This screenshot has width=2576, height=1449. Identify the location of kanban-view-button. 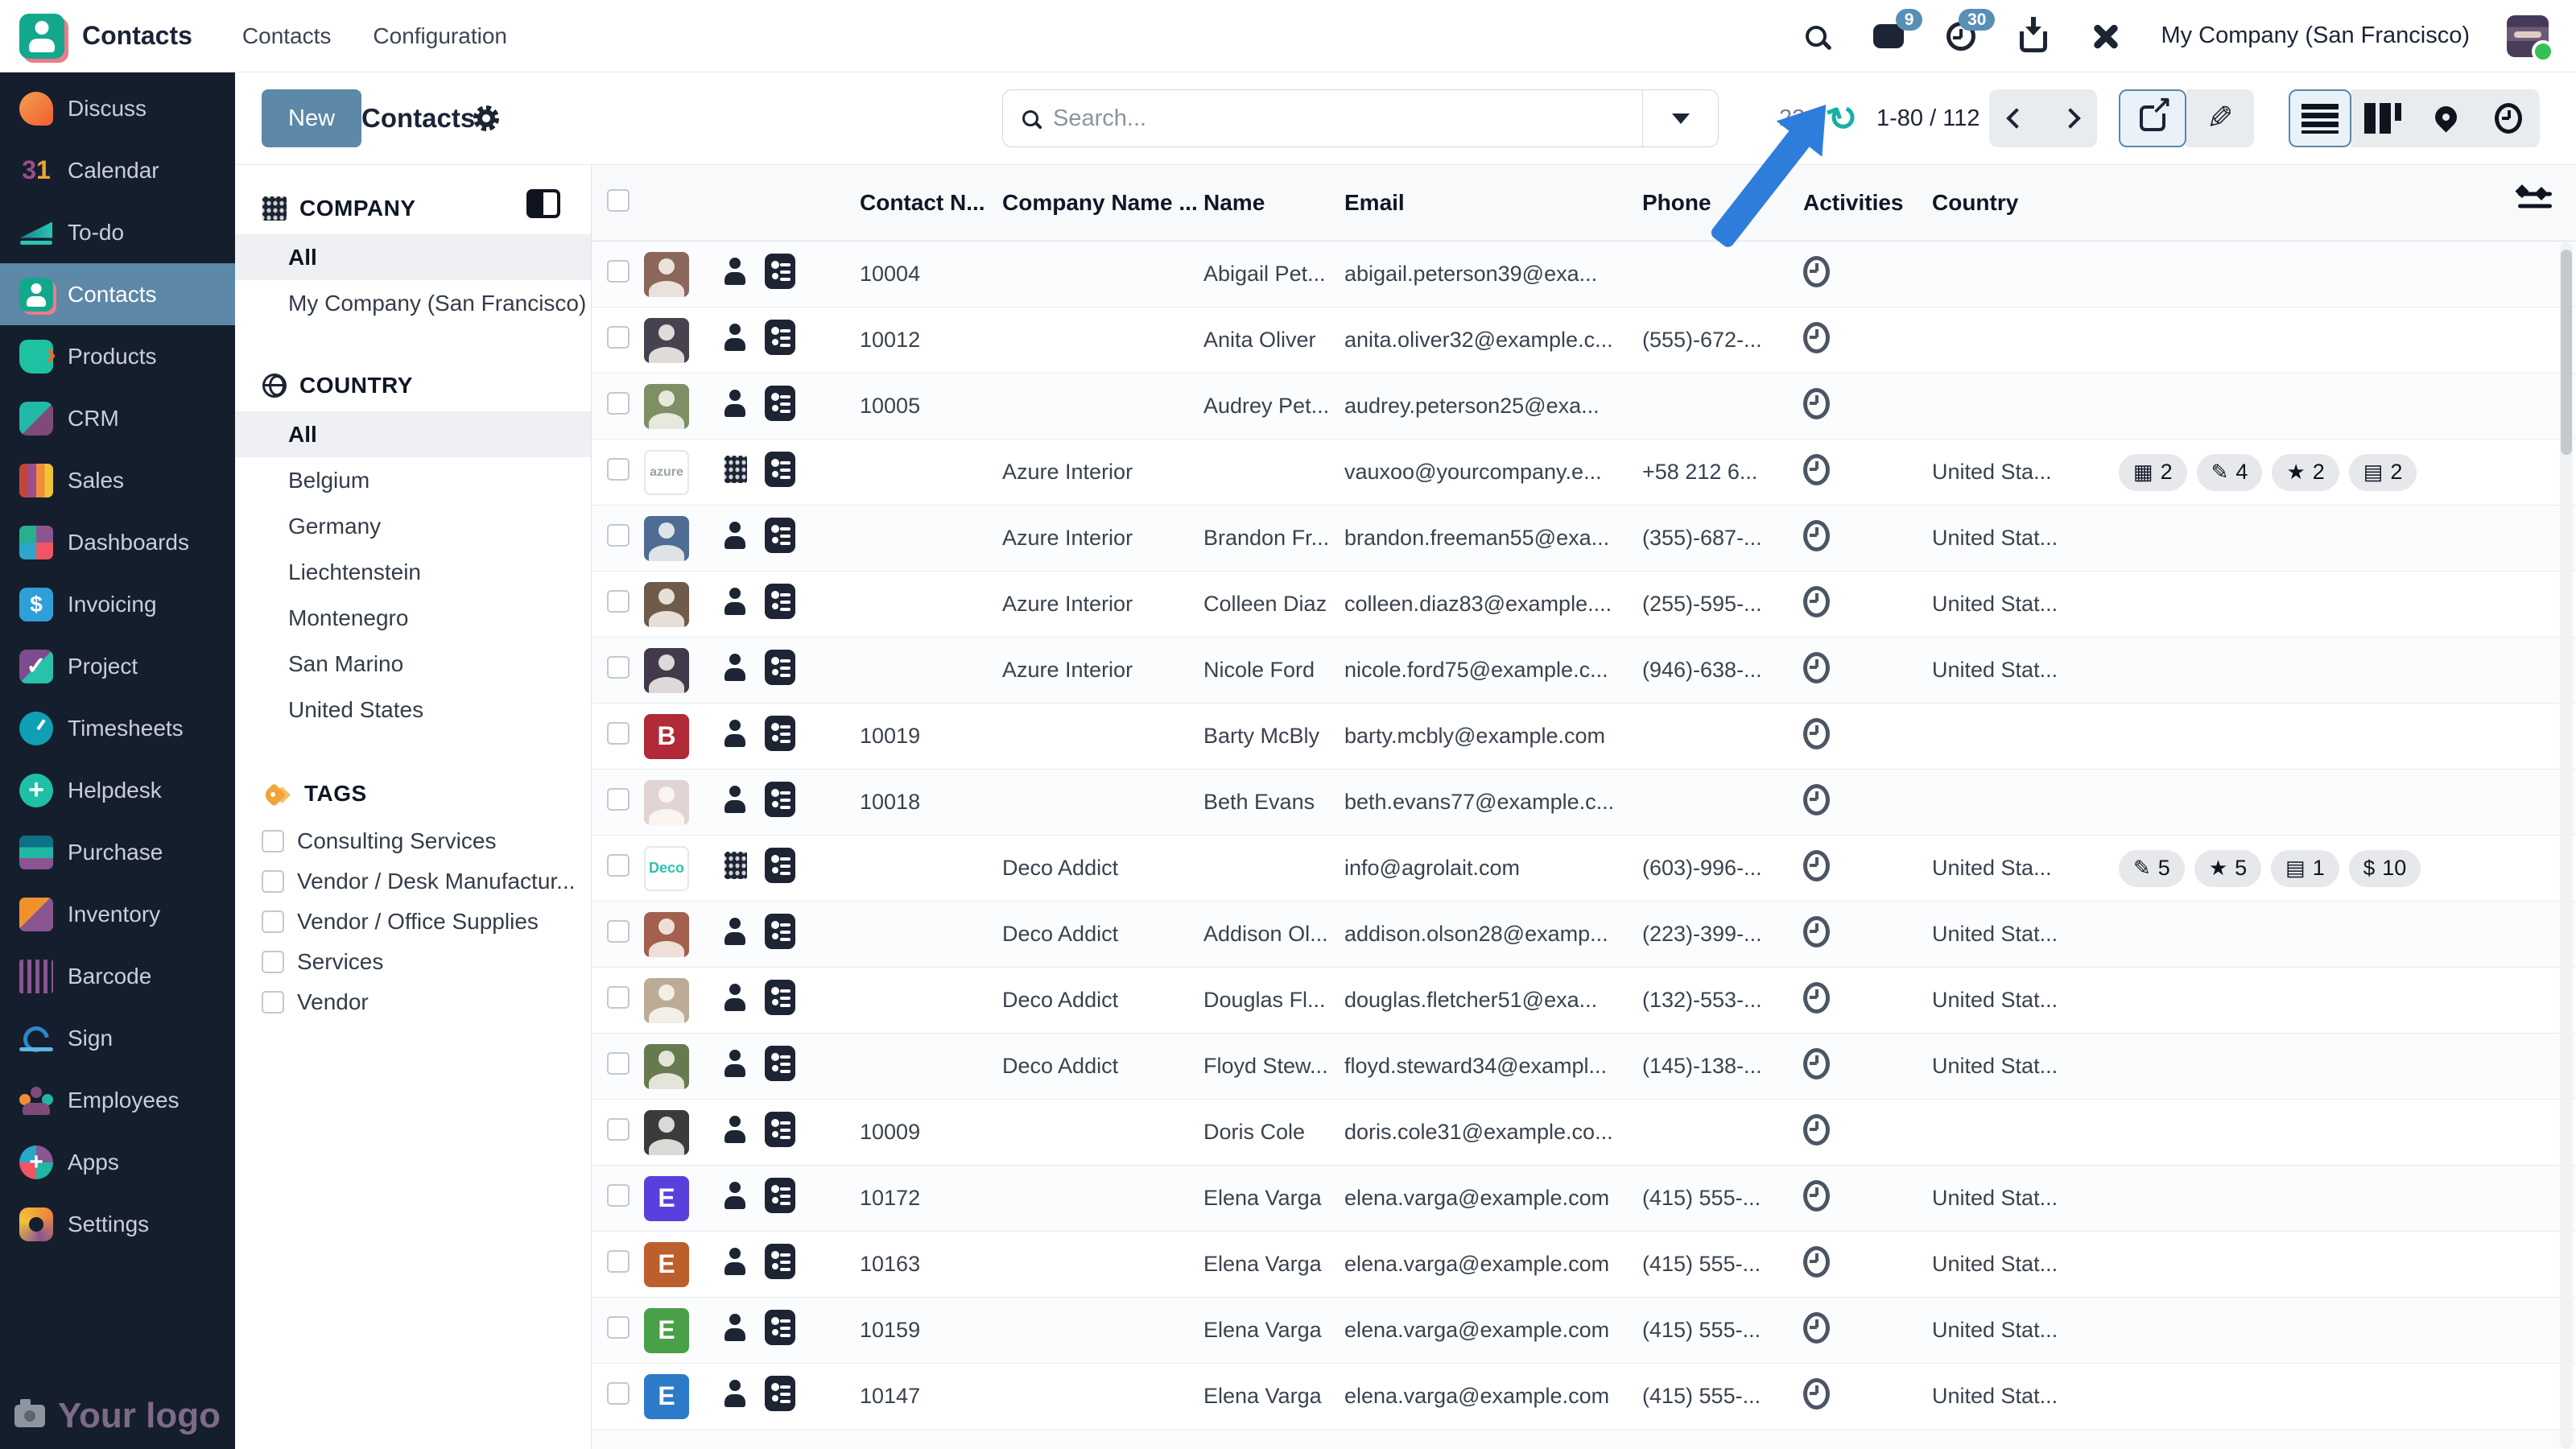
(2382, 118).